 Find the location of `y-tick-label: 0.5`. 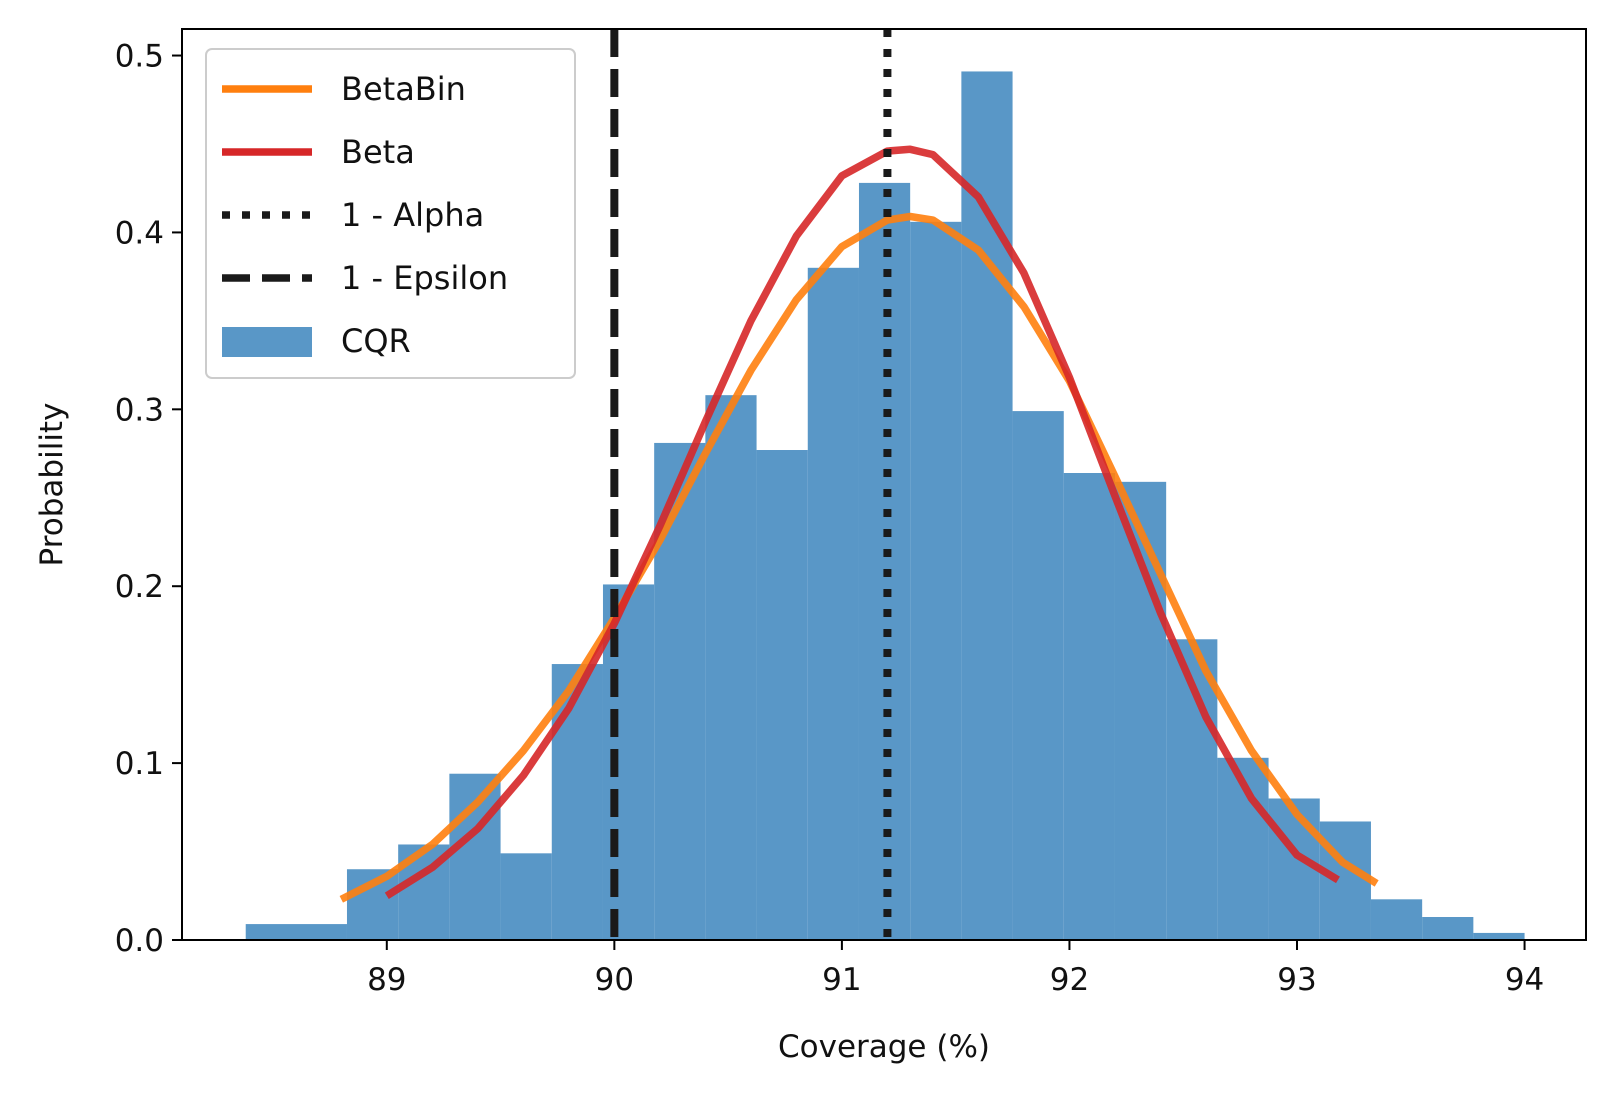

y-tick-label: 0.5 is located at coordinates (139, 57).